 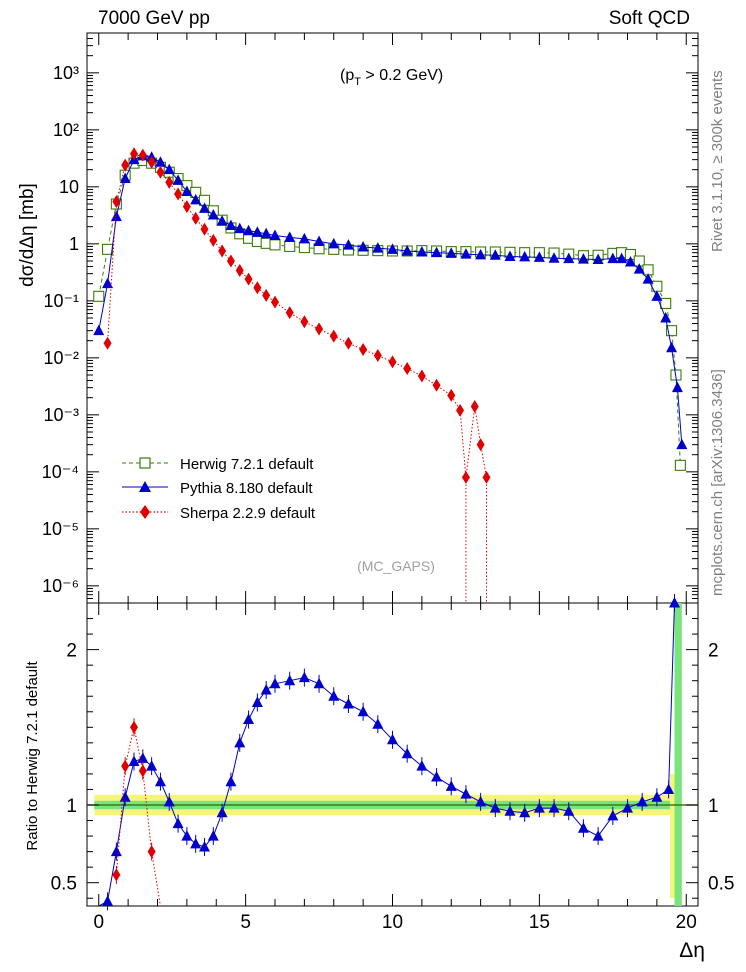 What do you see at coordinates (60, 472) in the screenshot?
I see `y-tick-label-main: 10⁻⁴` at bounding box center [60, 472].